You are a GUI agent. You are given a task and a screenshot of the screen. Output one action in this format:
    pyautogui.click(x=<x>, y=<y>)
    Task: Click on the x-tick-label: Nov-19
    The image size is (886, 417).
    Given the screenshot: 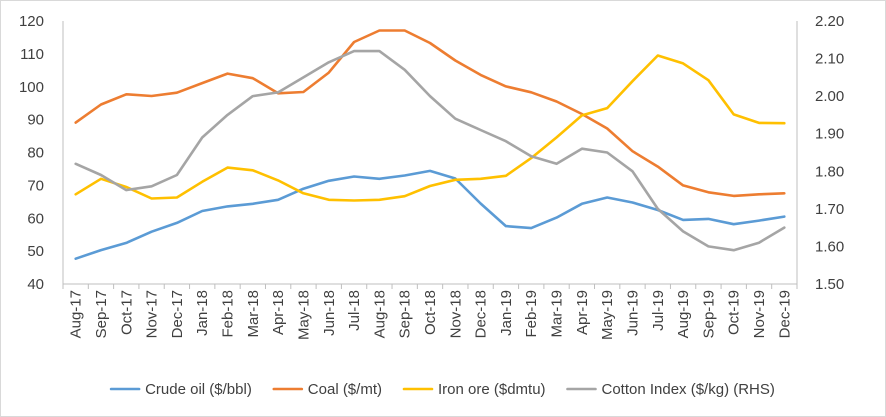 What is the action you would take?
    pyautogui.click(x=759, y=314)
    